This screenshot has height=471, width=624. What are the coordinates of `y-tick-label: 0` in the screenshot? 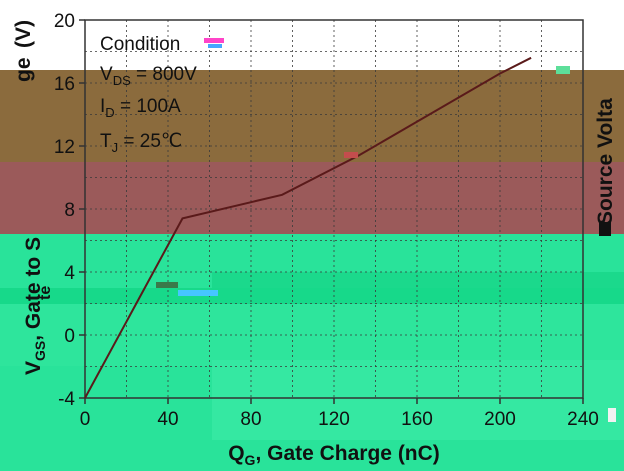 It's located at (69, 336).